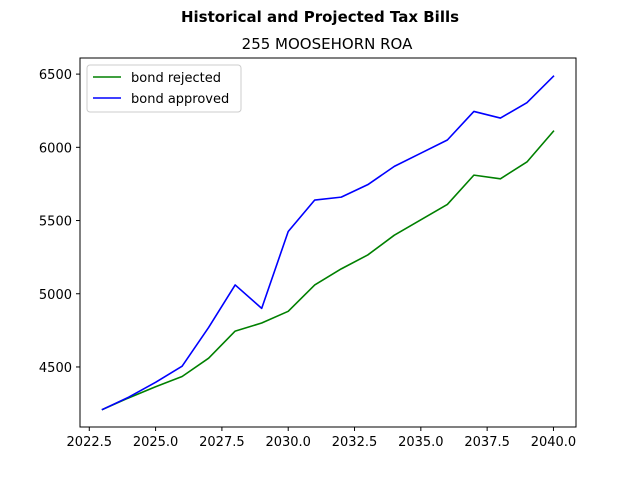  What do you see at coordinates (222, 442) in the screenshot?
I see `x-tick-label: 2027.5` at bounding box center [222, 442].